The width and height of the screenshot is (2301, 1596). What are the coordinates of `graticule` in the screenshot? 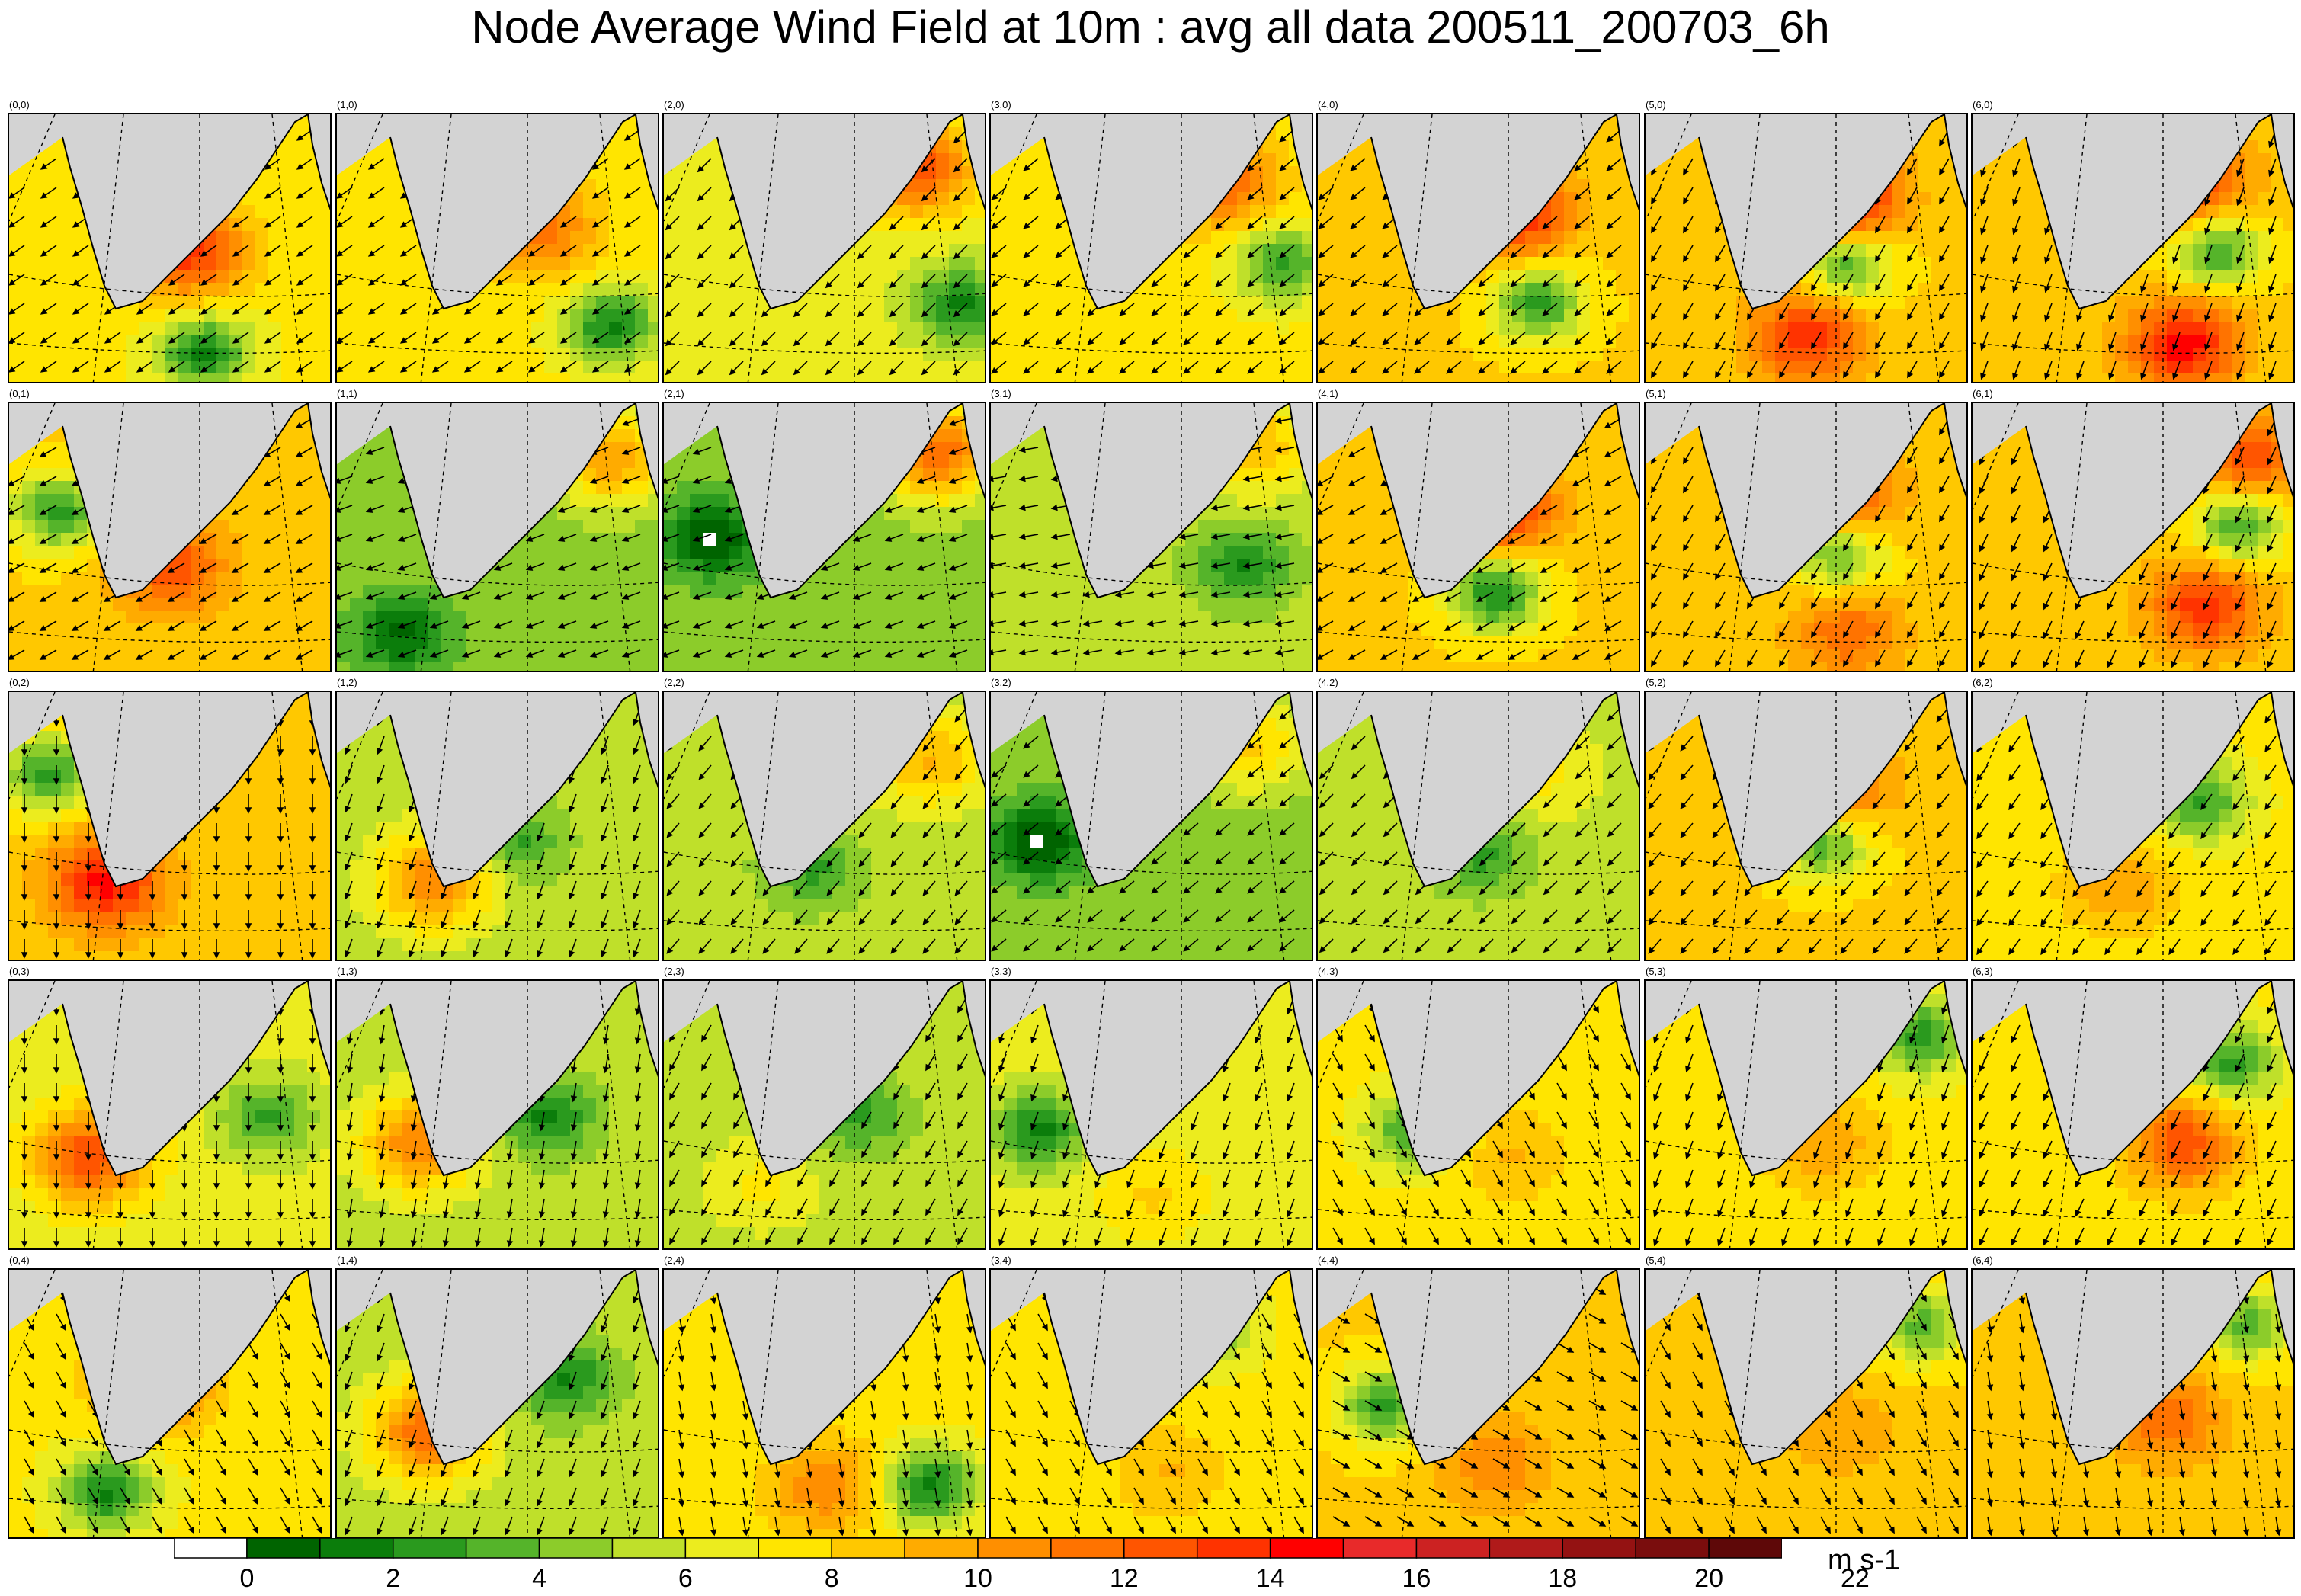 It's located at (169, 248).